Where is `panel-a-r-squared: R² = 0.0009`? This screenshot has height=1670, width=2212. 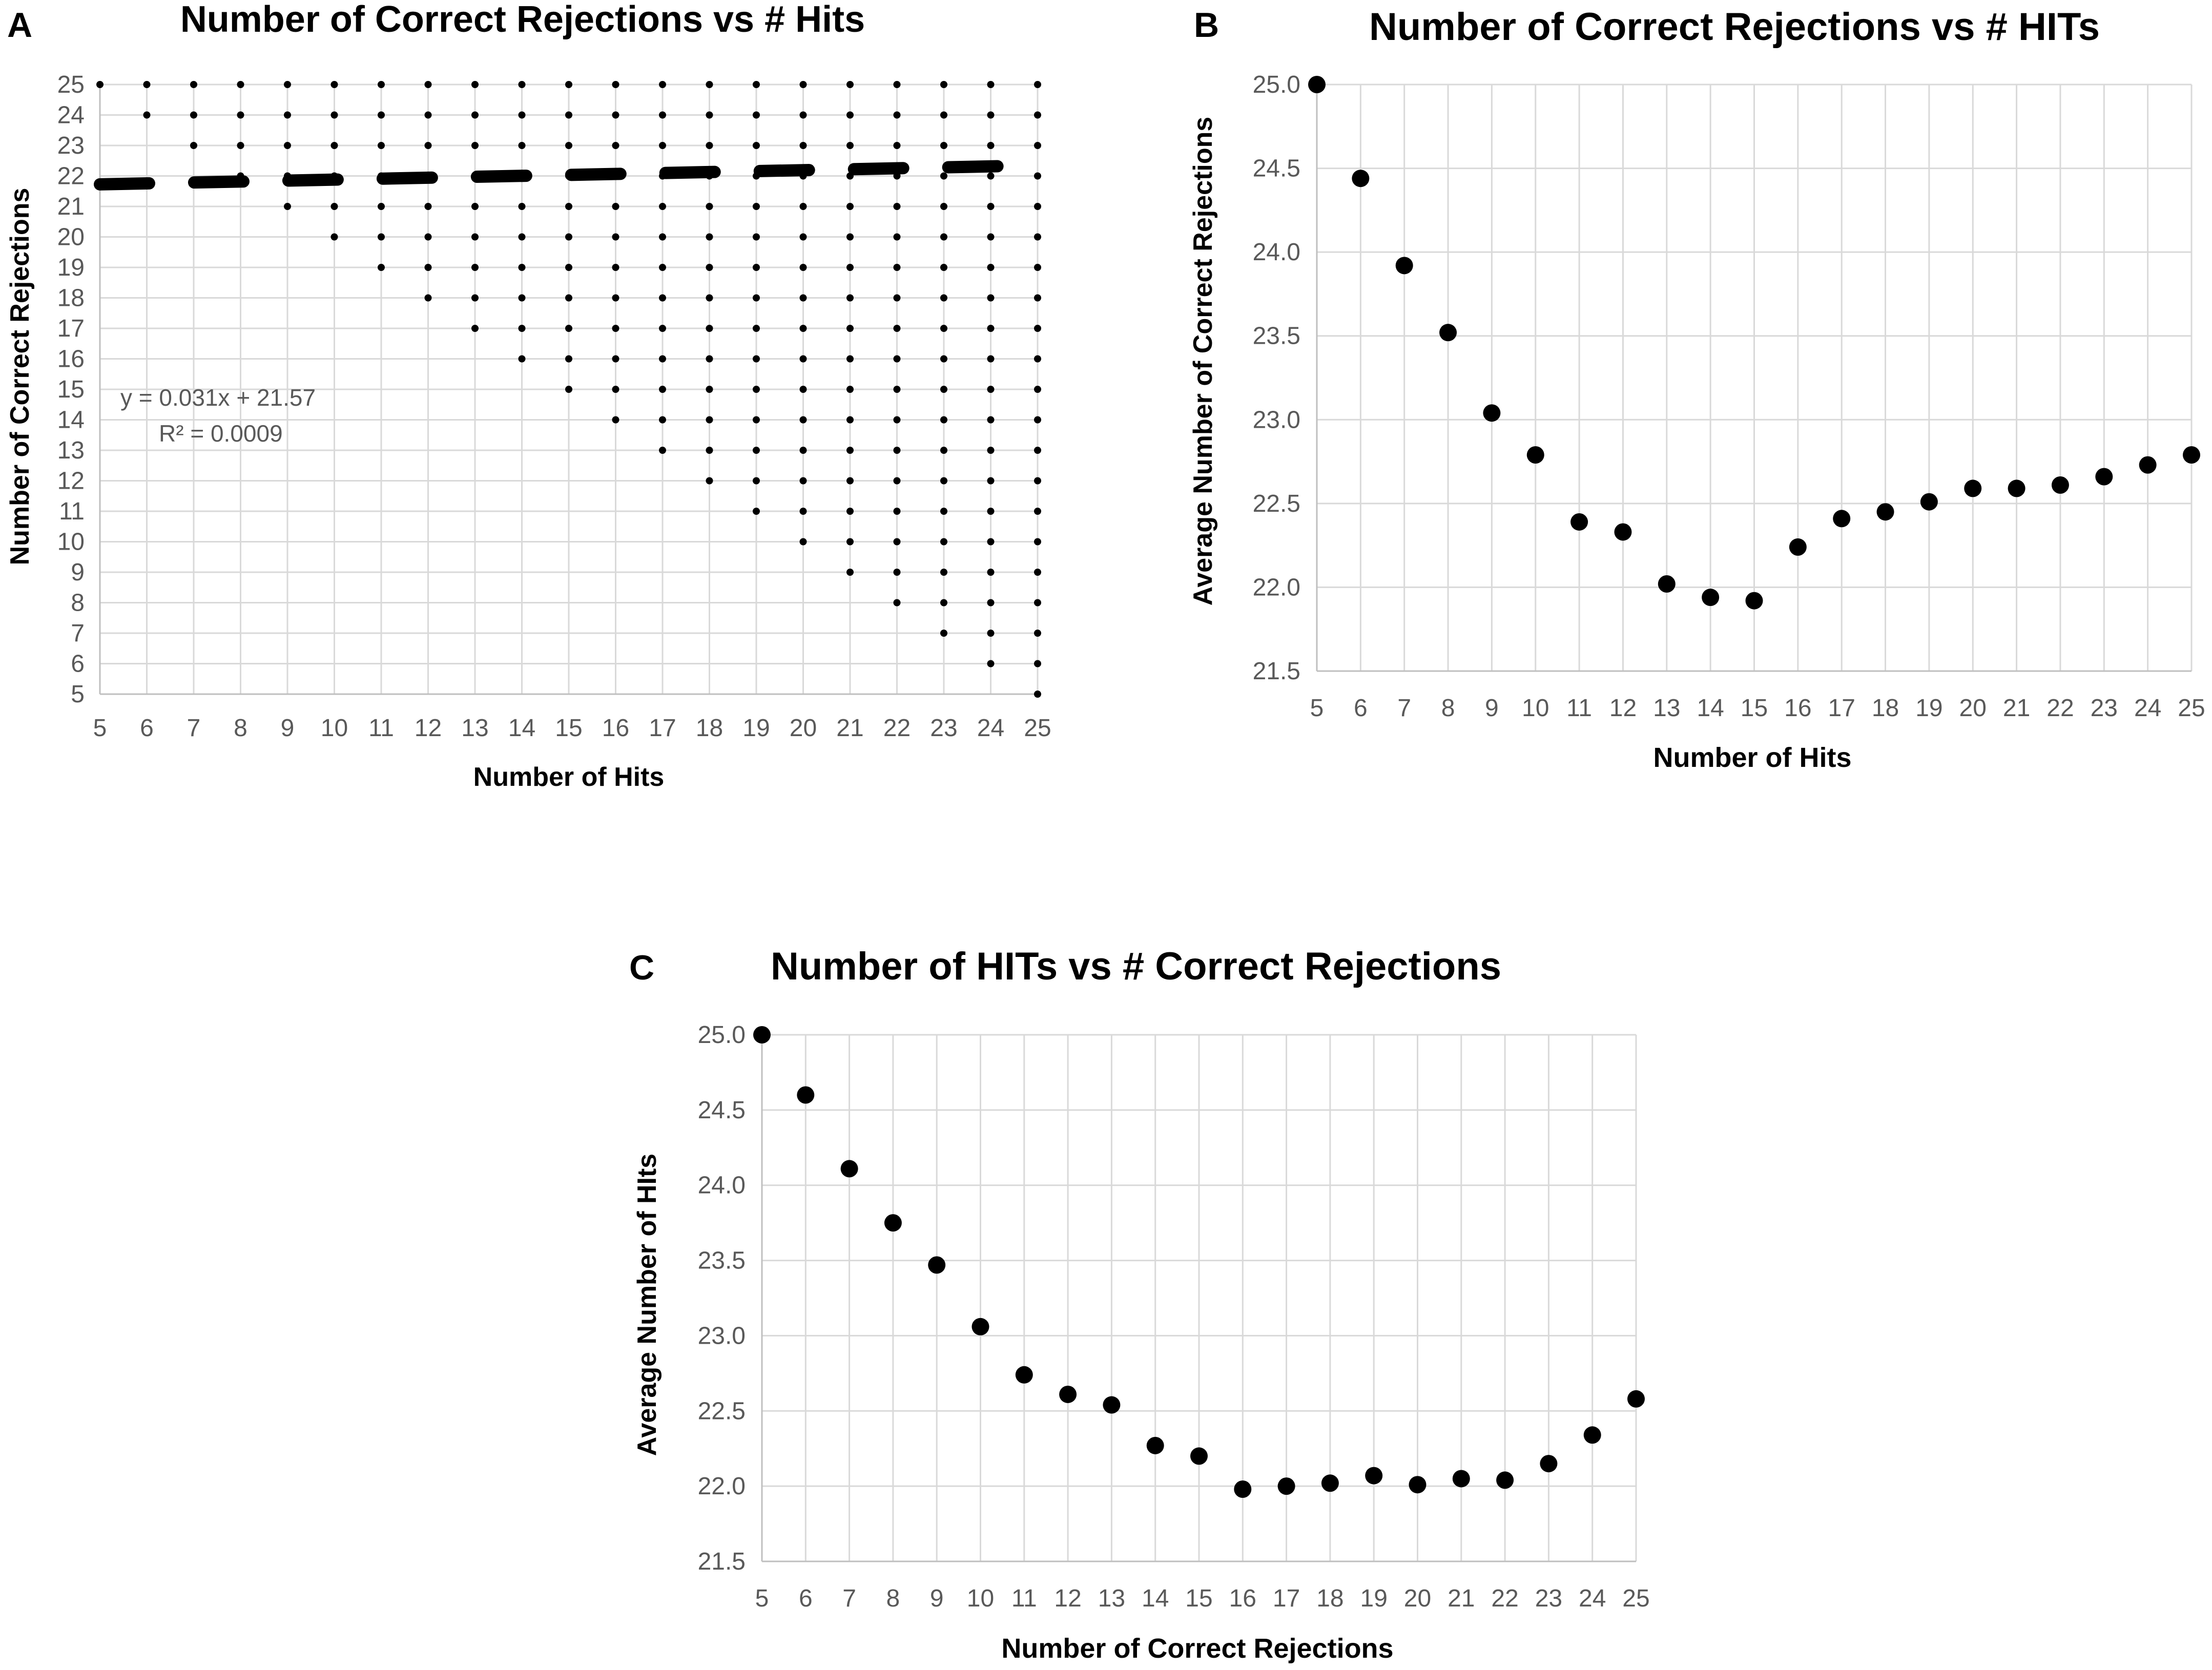 panel-a-r-squared: R² = 0.0009 is located at coordinates (221, 434).